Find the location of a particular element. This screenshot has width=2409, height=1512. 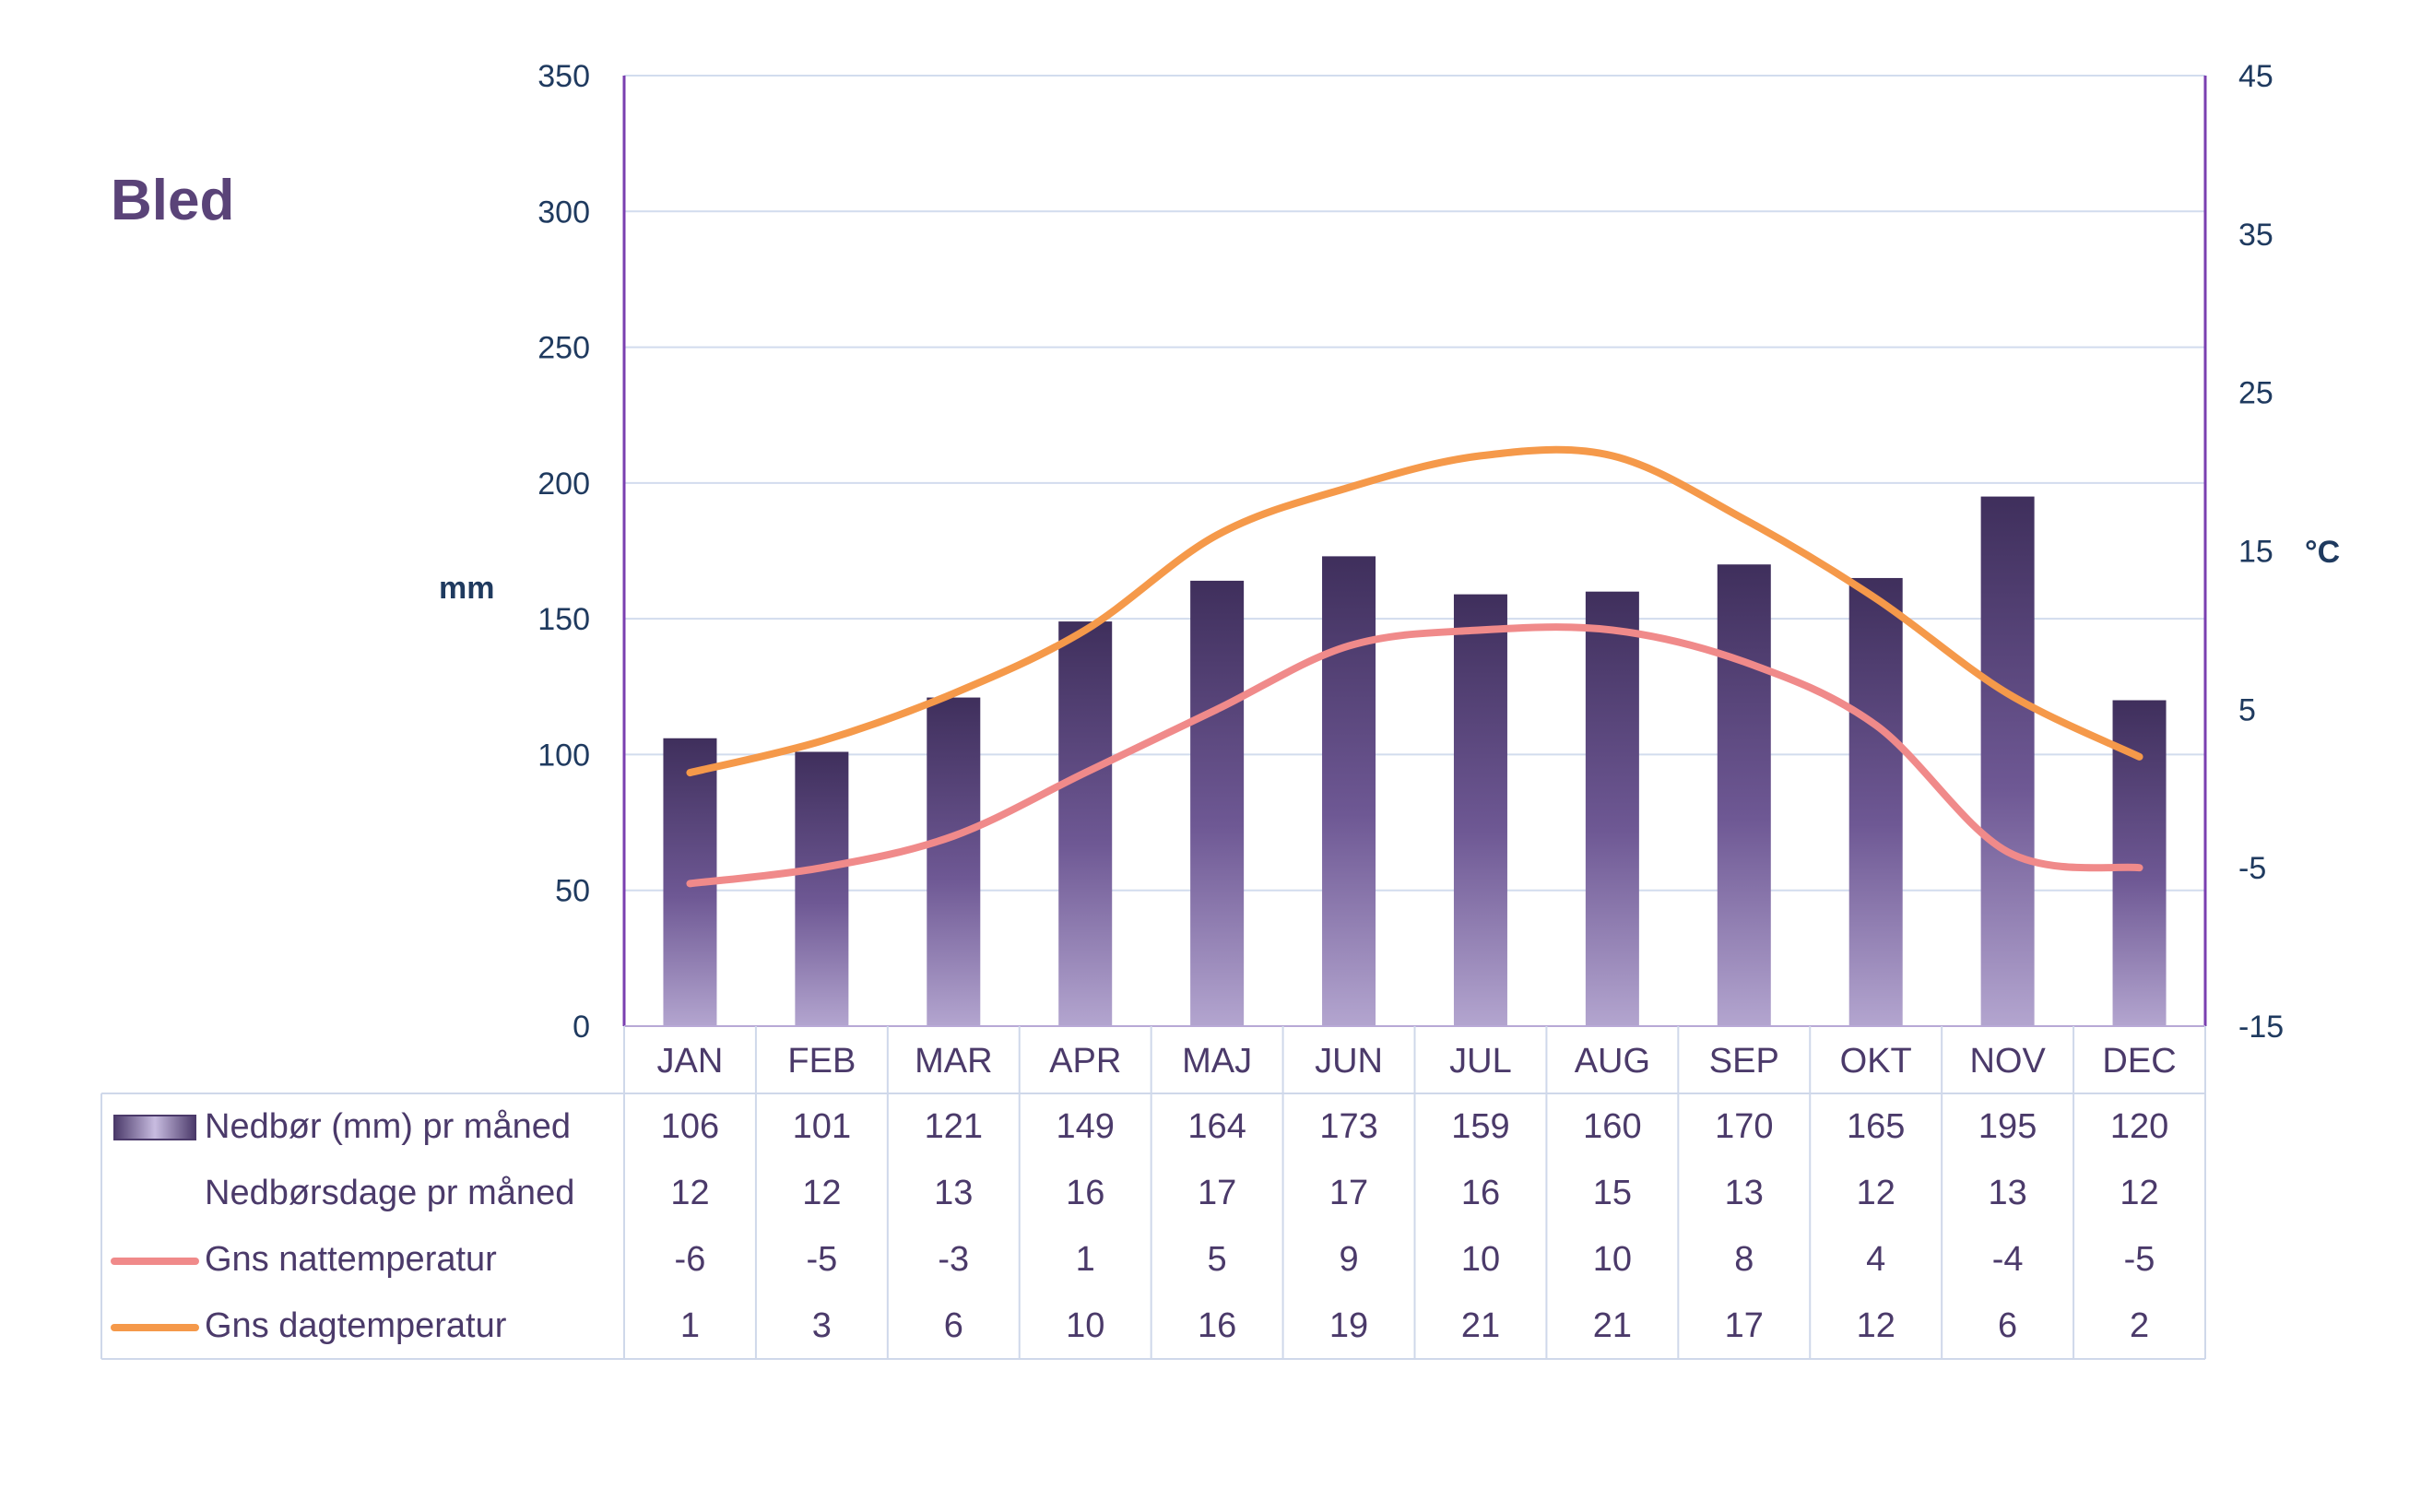

table-cell: -4 is located at coordinates (2008, 1259).